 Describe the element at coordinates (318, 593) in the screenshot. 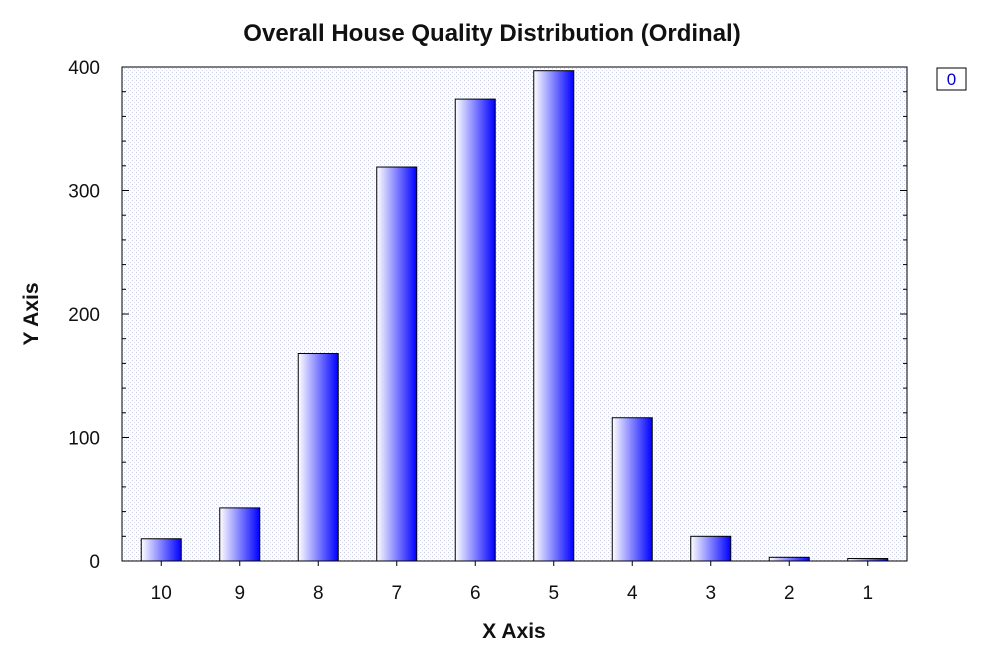

I see `x-tick-label: 8` at that location.